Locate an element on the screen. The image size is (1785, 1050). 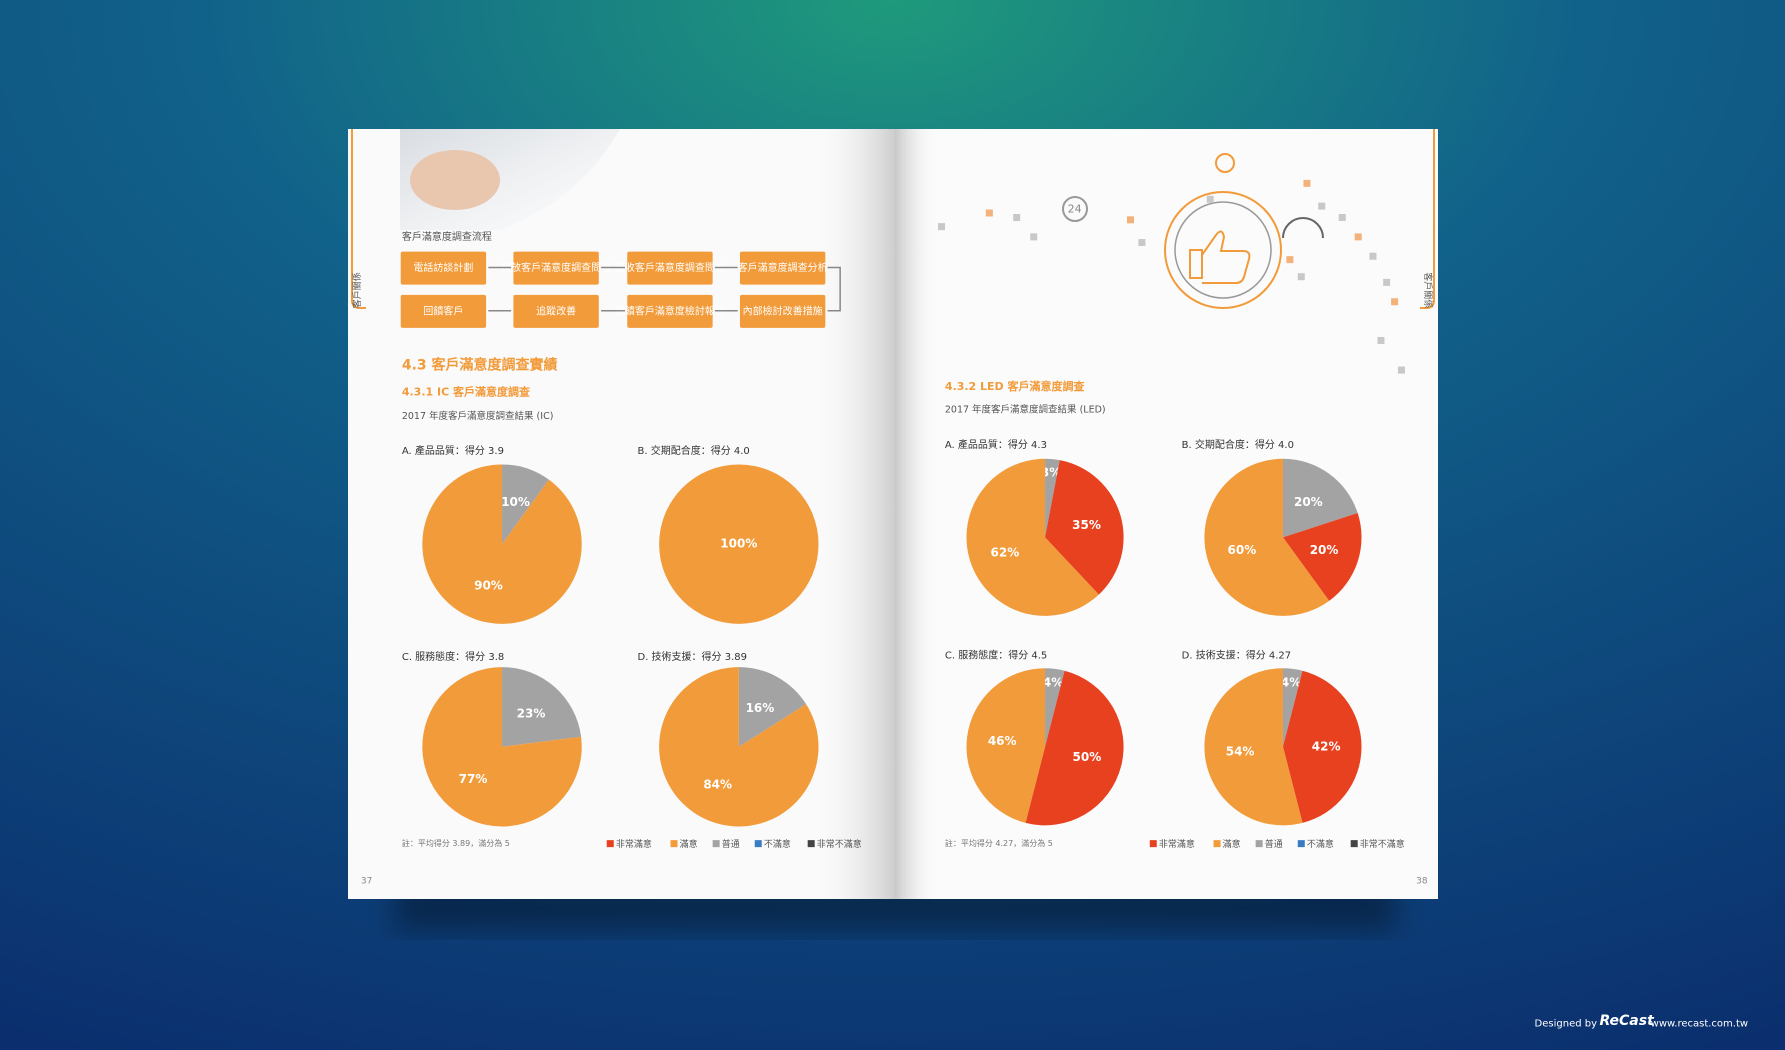
credit-url: www.recast.com.tw is located at coordinates (1699, 1023).